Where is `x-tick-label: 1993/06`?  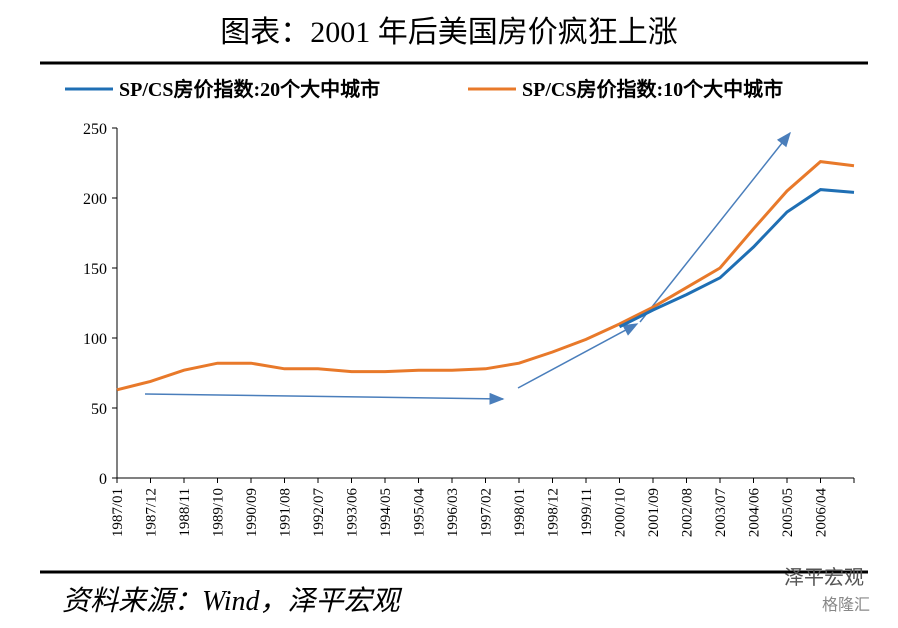 x-tick-label: 1993/06 is located at coordinates (353, 513).